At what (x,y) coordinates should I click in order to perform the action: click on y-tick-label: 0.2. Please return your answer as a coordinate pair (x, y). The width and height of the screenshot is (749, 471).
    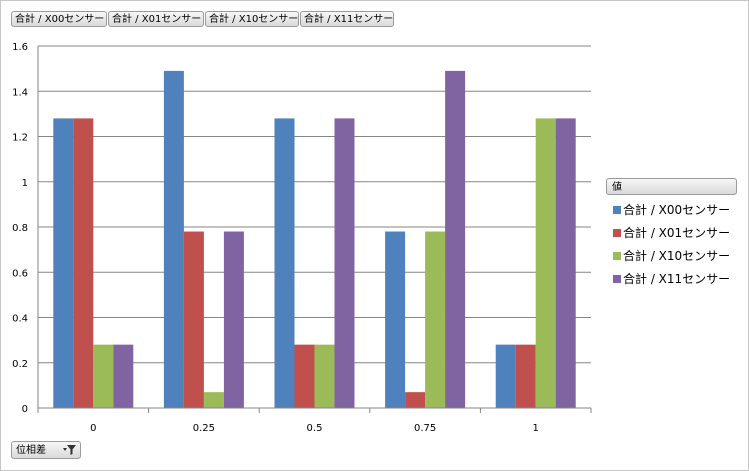
    Looking at the image, I should click on (20, 364).